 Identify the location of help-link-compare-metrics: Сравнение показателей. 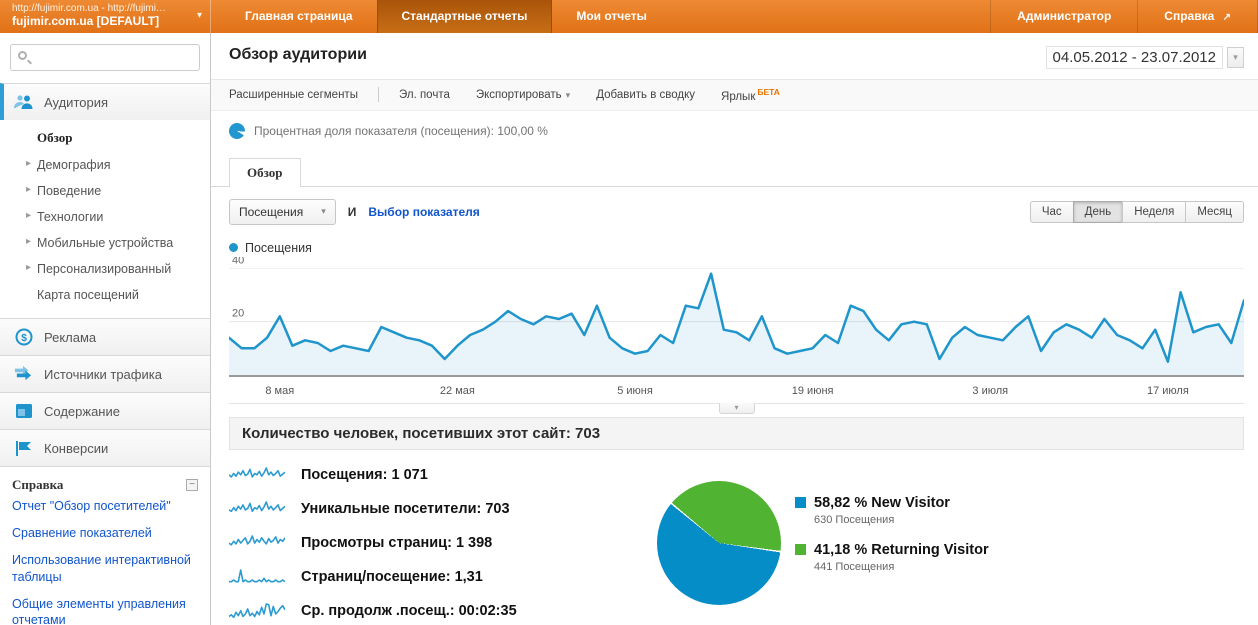
(82, 532).